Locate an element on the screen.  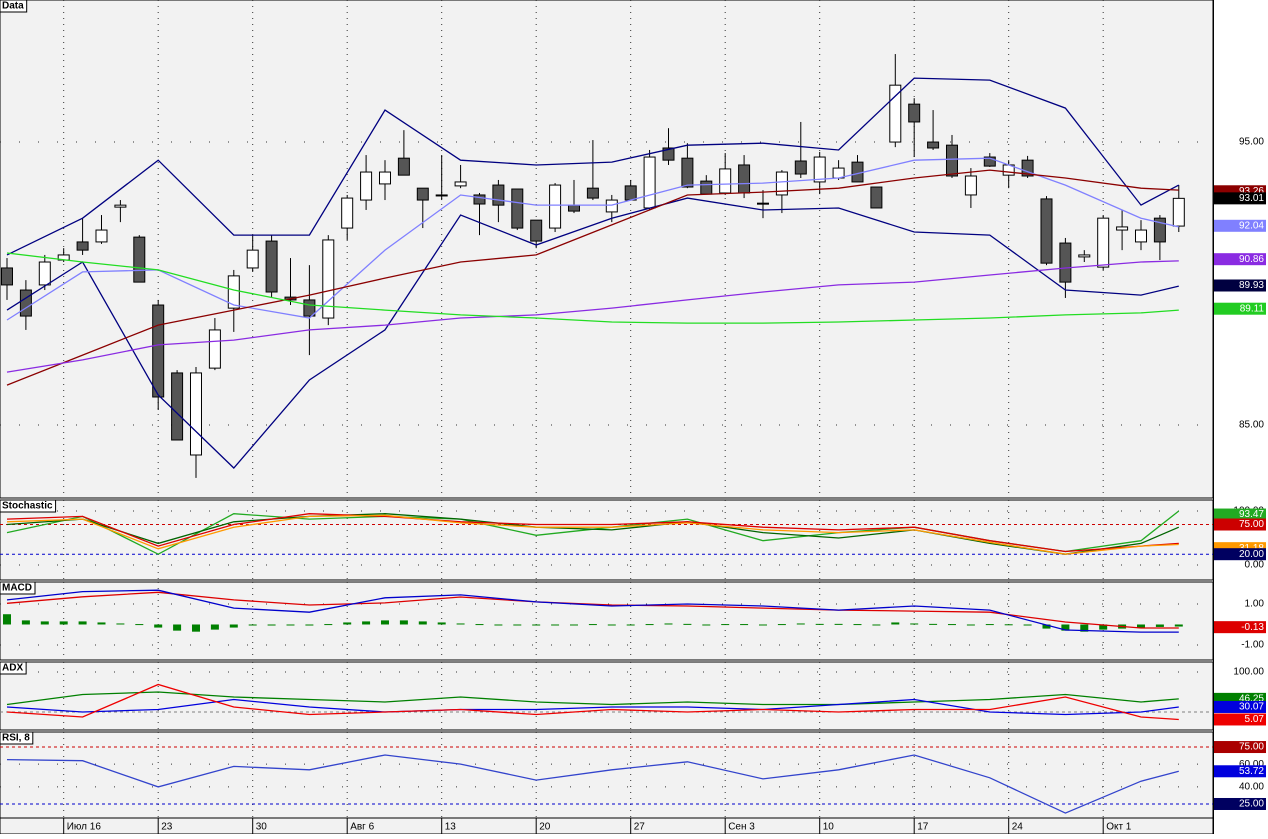
y-tick-label: 85.00 is located at coordinates (1251, 425).